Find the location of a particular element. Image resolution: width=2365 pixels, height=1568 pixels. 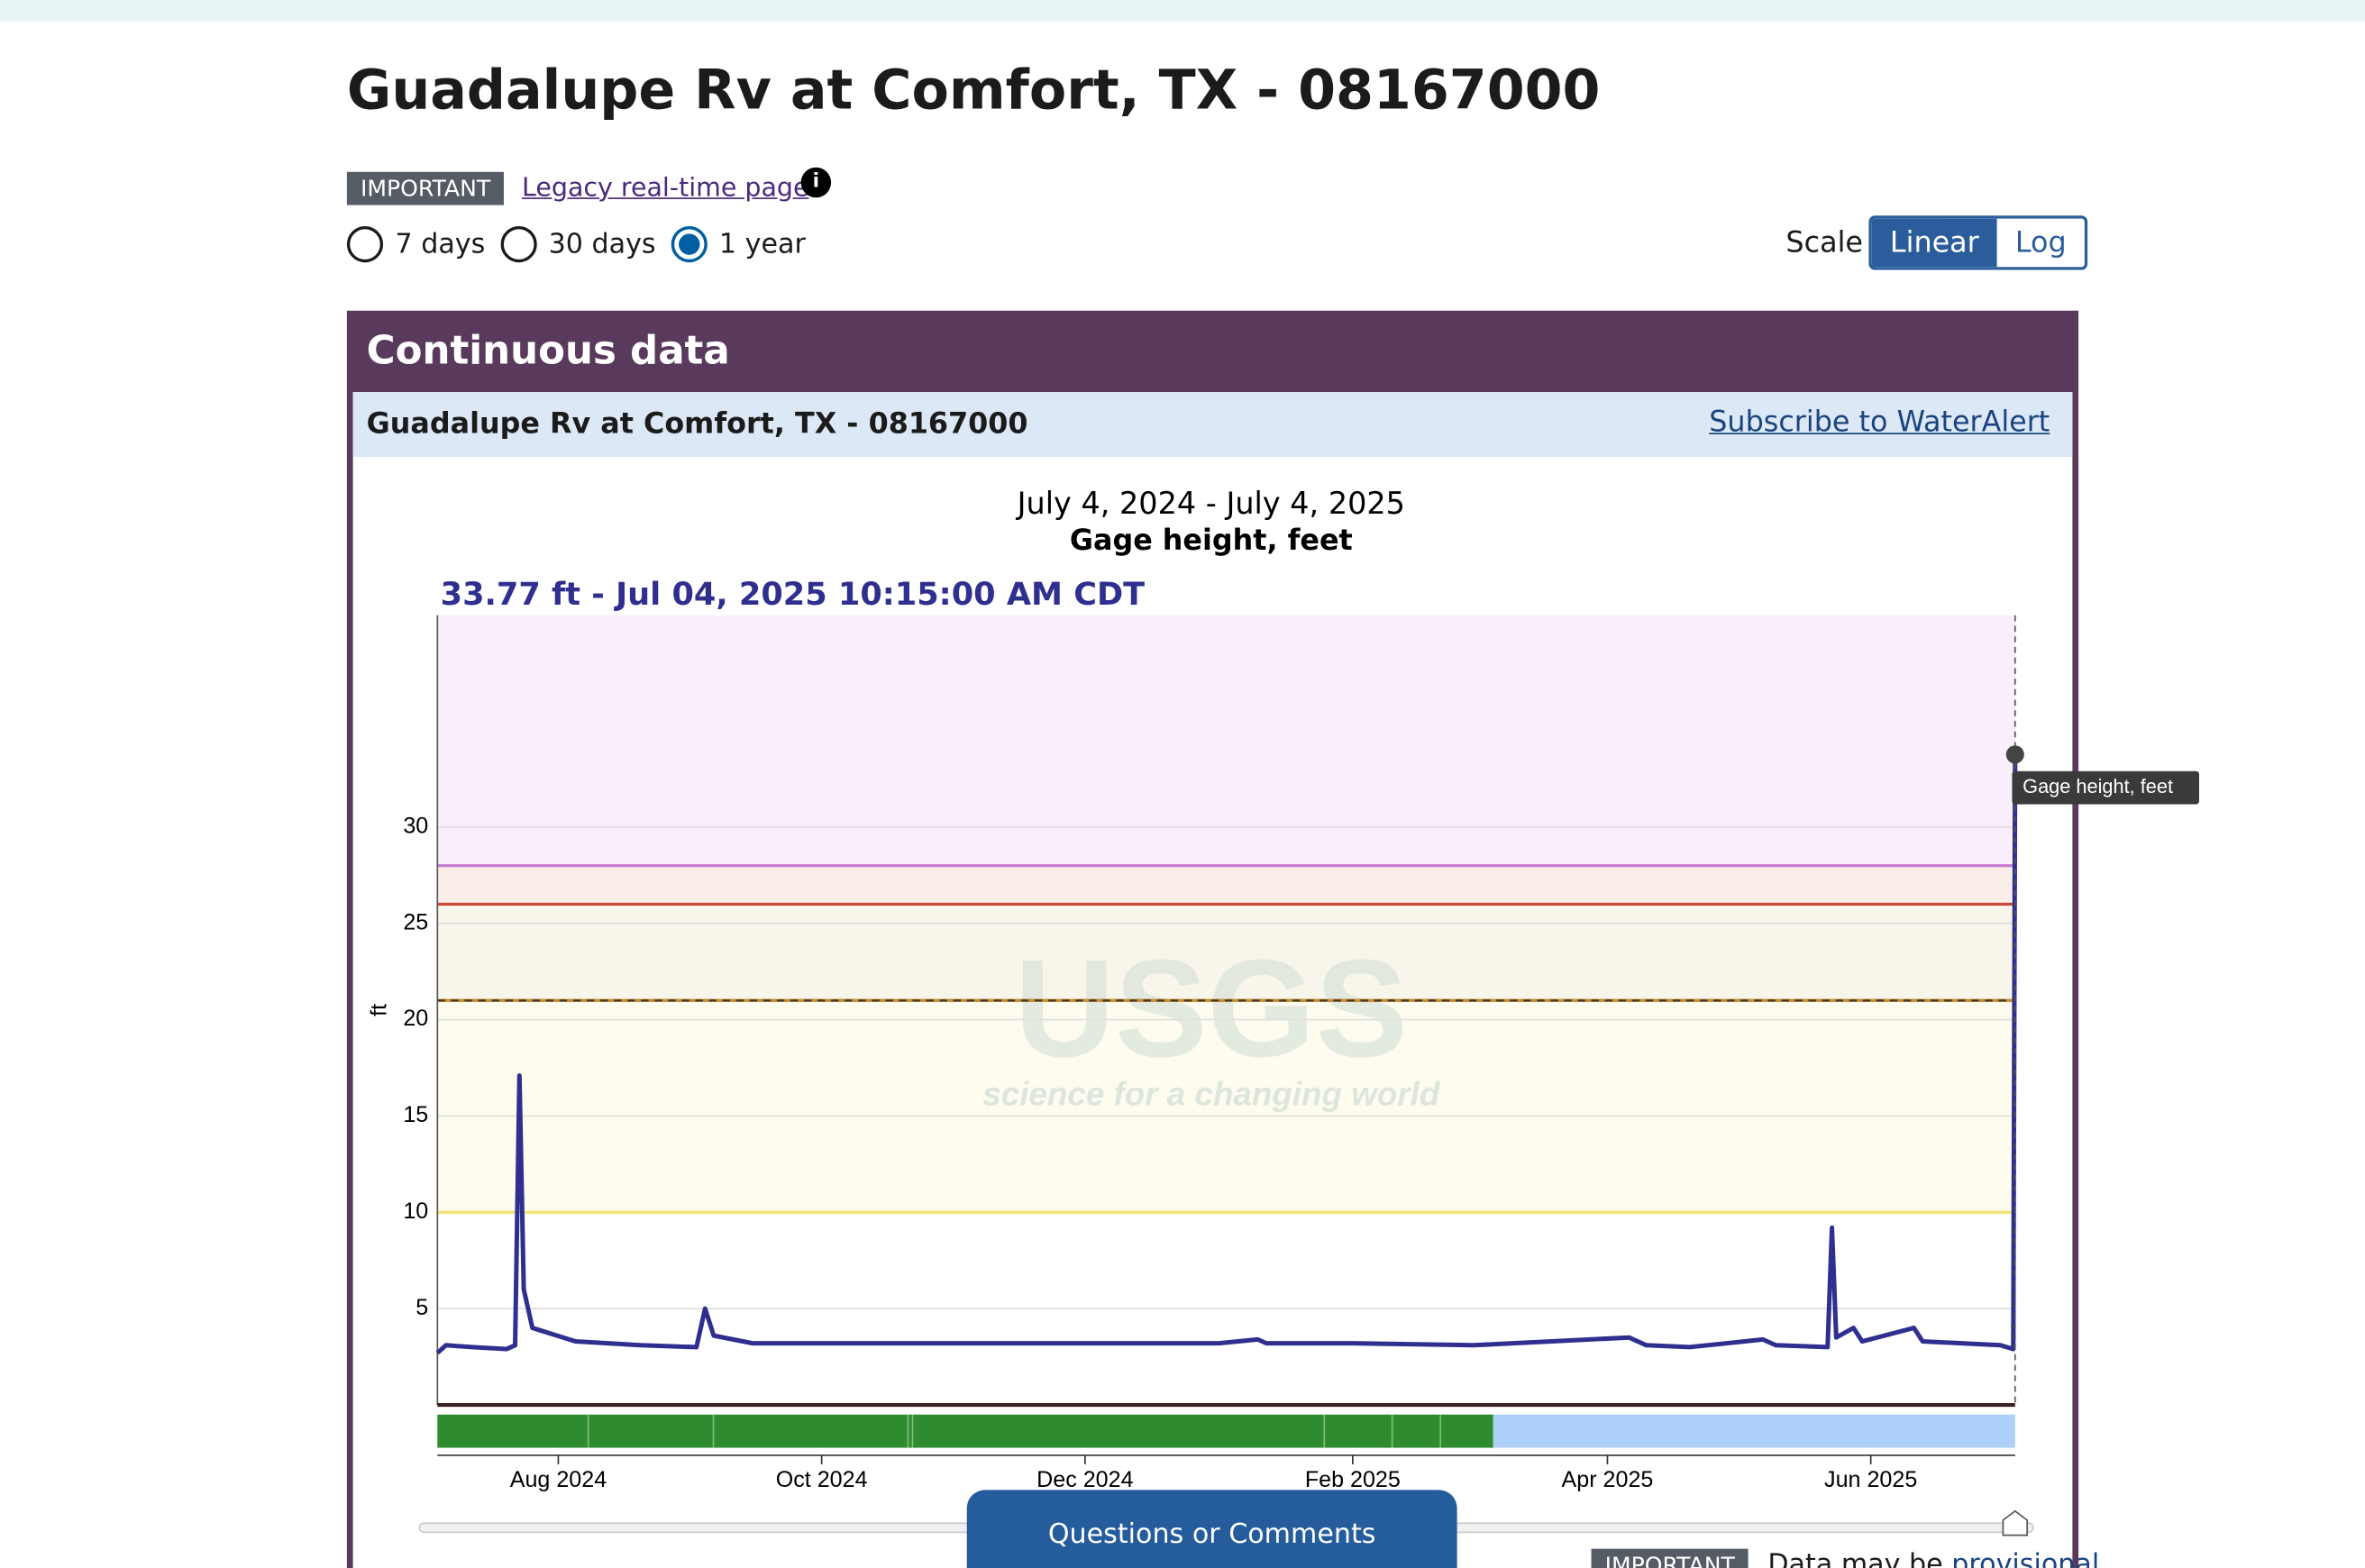

site-header is located at coordinates (1212, 425).